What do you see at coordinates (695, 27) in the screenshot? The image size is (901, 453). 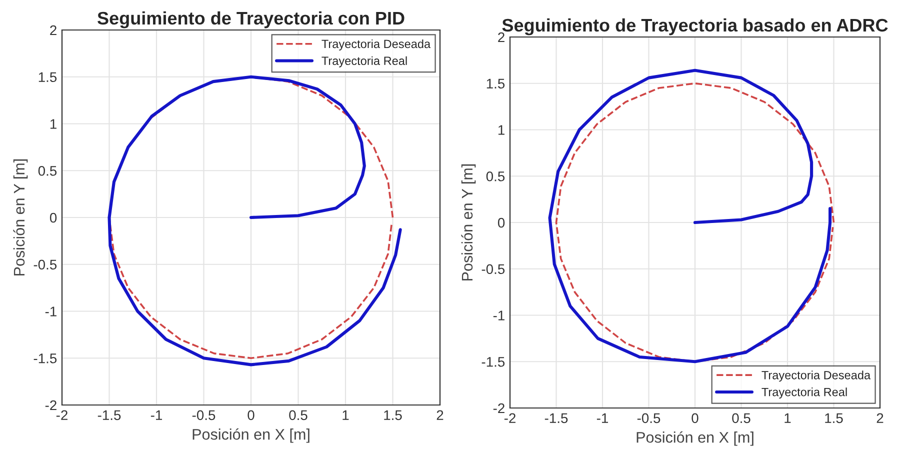 I see `chart-title: Seguimiento de Trayectoria basado en ADRC` at bounding box center [695, 27].